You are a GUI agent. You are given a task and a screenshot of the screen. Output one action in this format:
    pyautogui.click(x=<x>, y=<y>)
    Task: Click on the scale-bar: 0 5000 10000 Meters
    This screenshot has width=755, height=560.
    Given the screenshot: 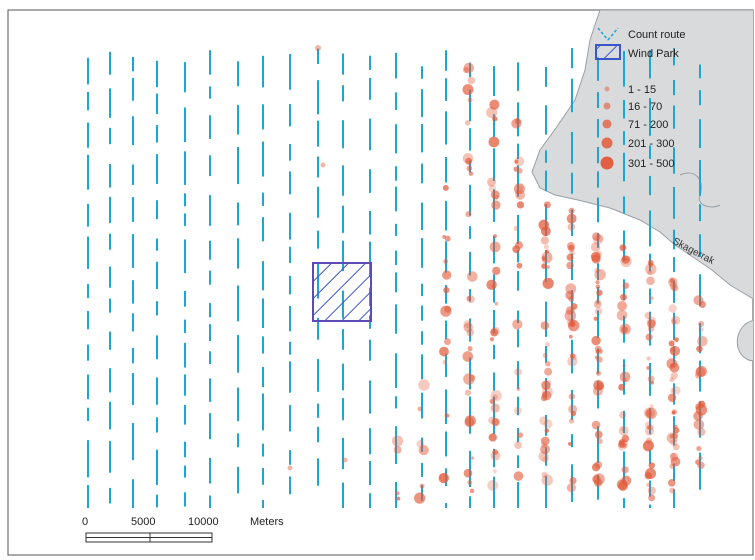 What is the action you would take?
    pyautogui.click(x=183, y=529)
    